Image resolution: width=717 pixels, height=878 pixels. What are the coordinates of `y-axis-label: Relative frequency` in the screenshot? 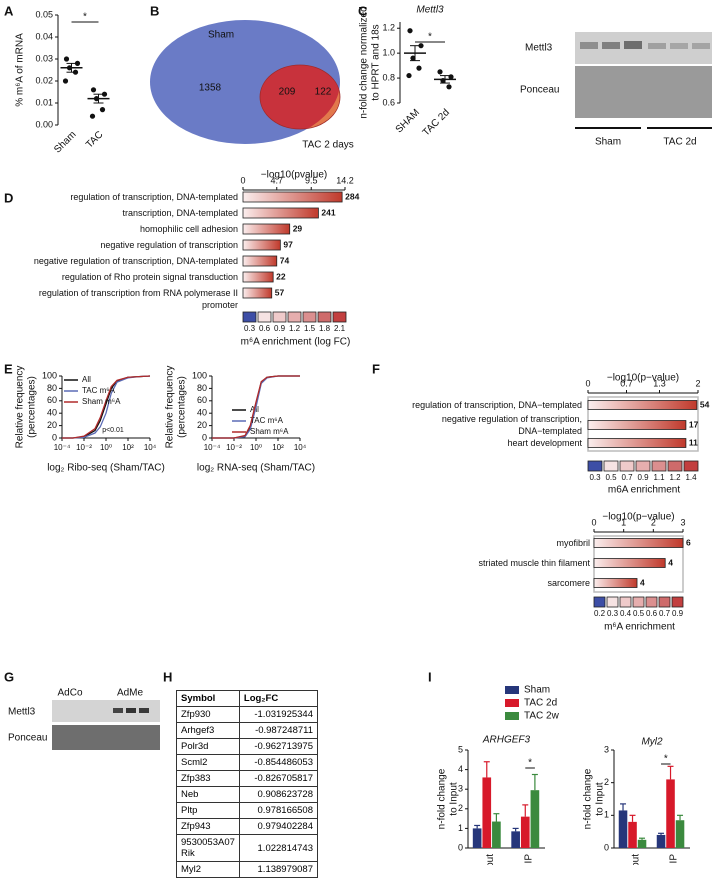 It's located at (20, 407).